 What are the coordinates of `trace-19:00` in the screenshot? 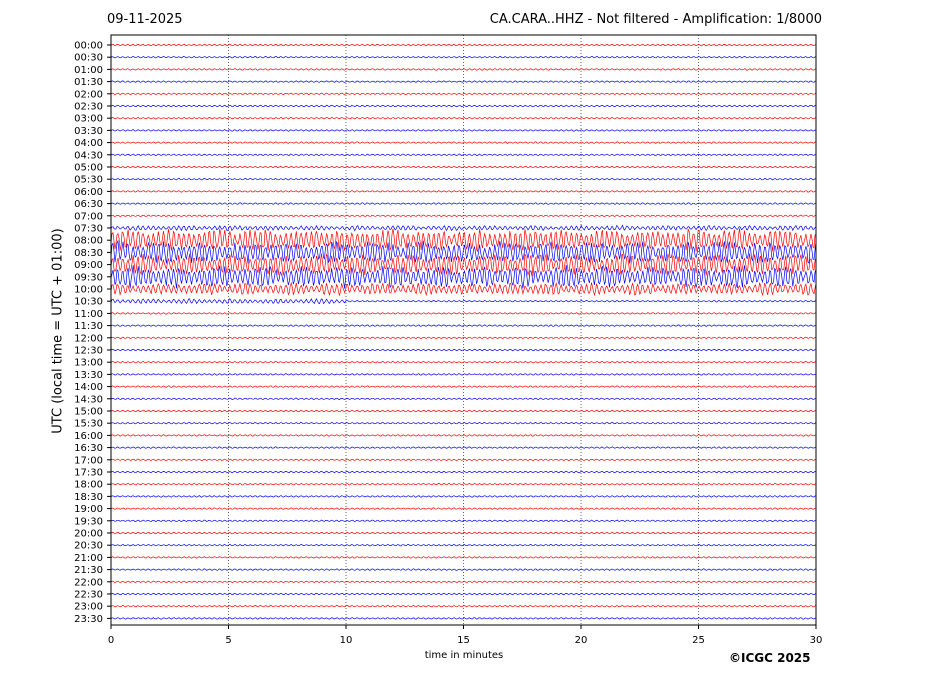 It's located at (463, 508).